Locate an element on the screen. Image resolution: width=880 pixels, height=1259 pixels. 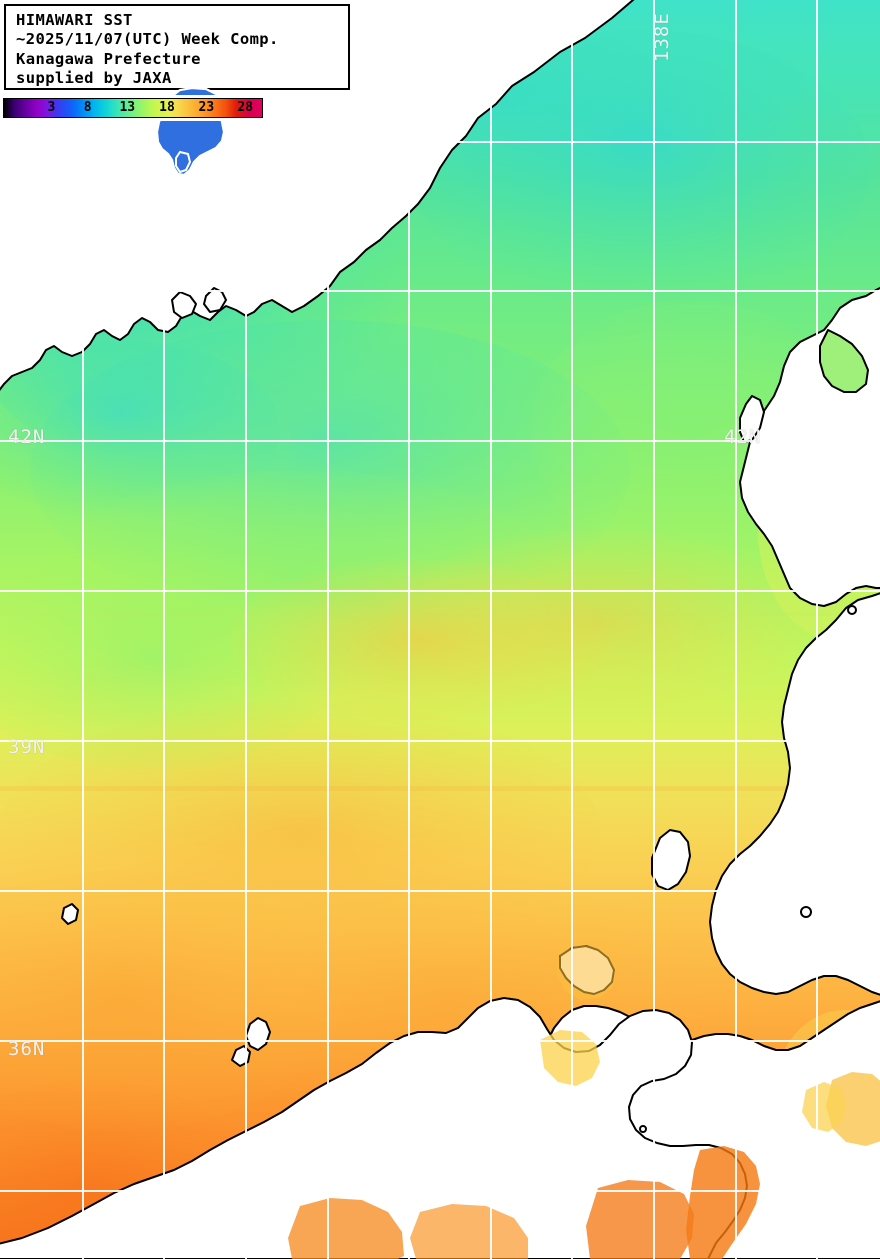
colorbar-tick-23: 23 is located at coordinates (206, 107).